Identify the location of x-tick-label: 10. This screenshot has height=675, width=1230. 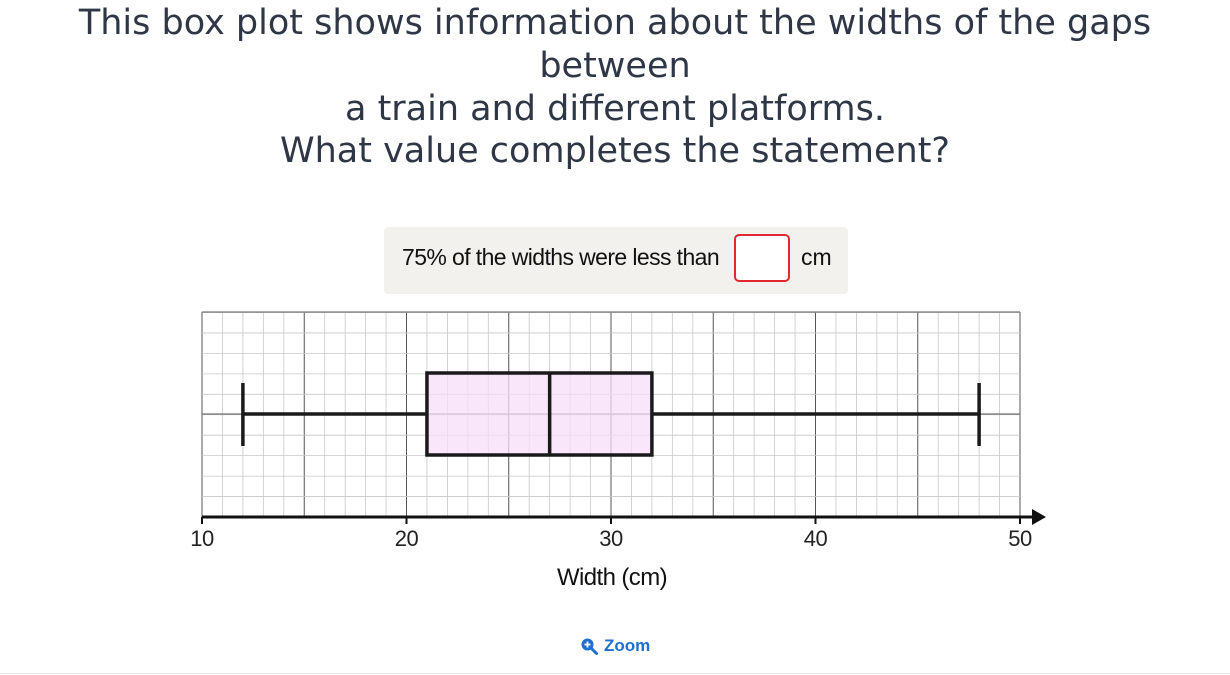
(202, 538).